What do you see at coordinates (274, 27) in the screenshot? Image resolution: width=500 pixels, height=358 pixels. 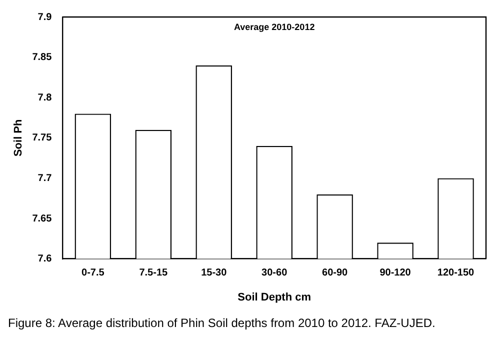 I see `text: Average 2010-2012` at bounding box center [274, 27].